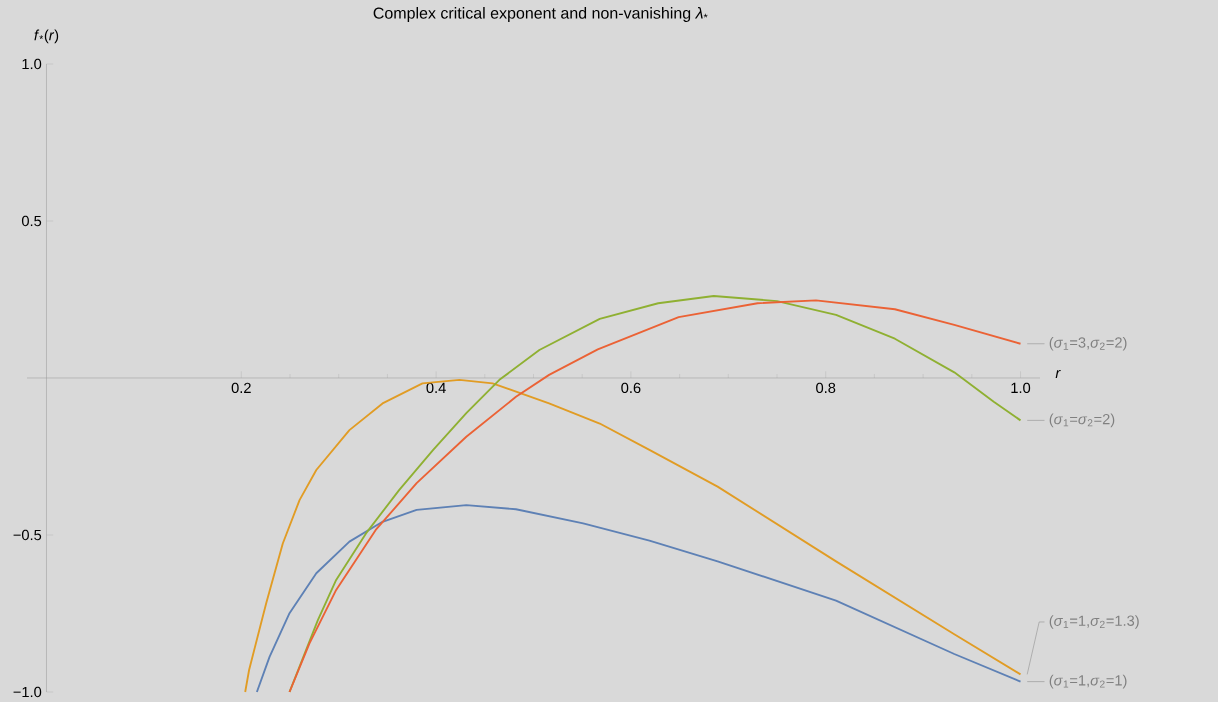 This screenshot has height=702, width=1218. Describe the element at coordinates (1094, 622) in the screenshot. I see `text: (σ$_{1}$=1,σ$_{2}$=1.3)` at that location.